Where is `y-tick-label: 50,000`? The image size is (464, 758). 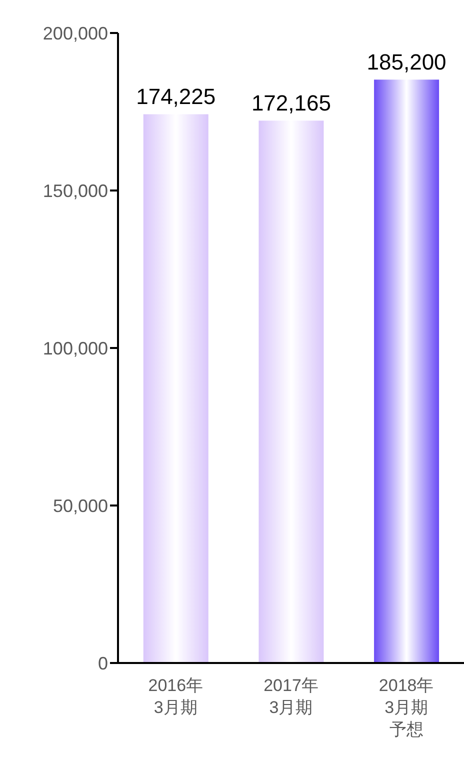 y-tick-label: 50,000 is located at coordinates (80, 506).